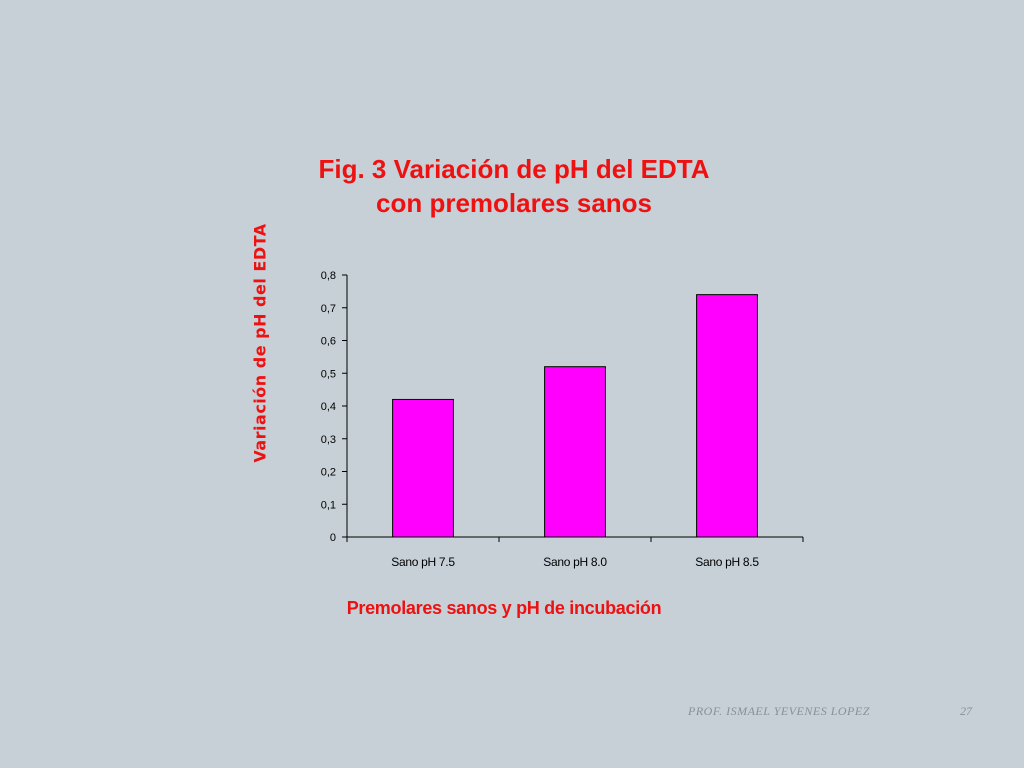 This screenshot has width=1024, height=768. What do you see at coordinates (504, 608) in the screenshot?
I see `x-axis-label: Premolares sanos y pH de incubación` at bounding box center [504, 608].